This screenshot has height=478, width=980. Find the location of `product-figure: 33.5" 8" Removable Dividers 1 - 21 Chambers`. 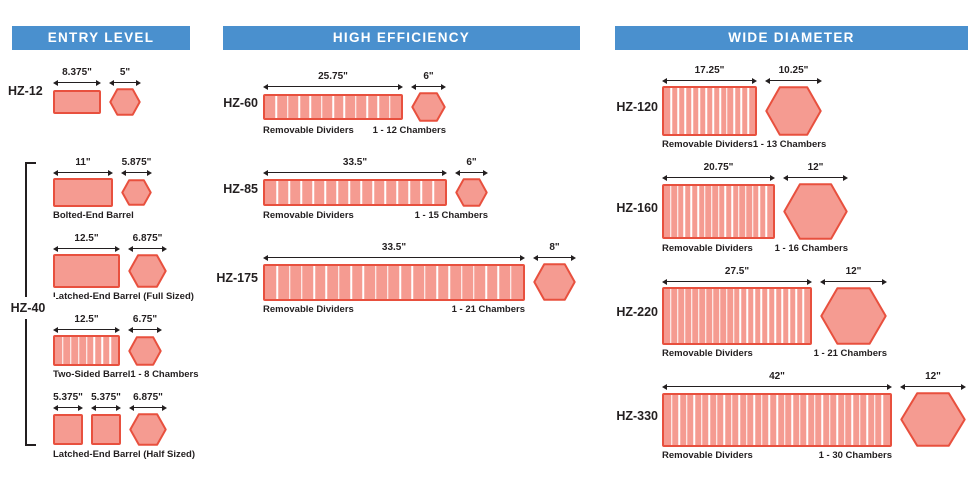

product-figure: 33.5" 8" Removable Dividers 1 - 21 Chambers is located at coordinates (419, 278).